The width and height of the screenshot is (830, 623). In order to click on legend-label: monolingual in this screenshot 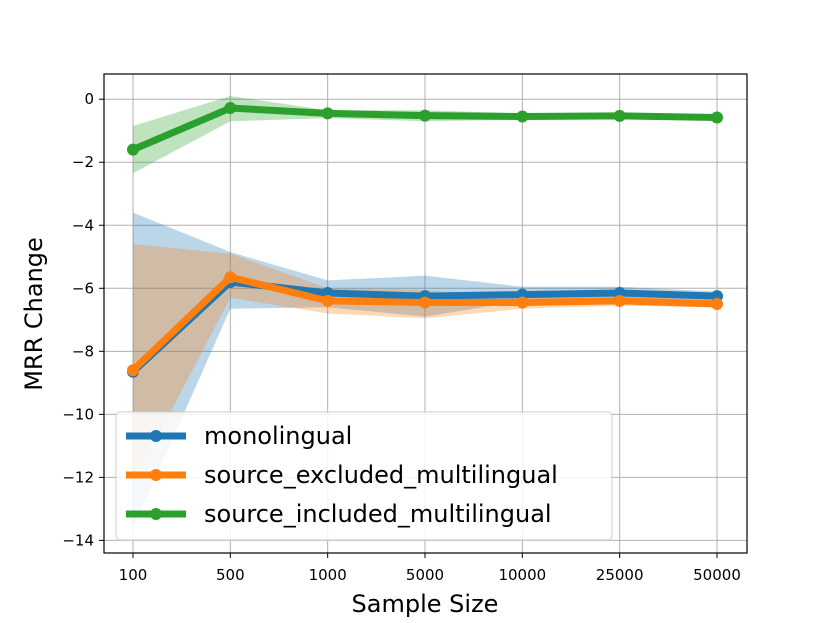, I will do `click(278, 436)`.